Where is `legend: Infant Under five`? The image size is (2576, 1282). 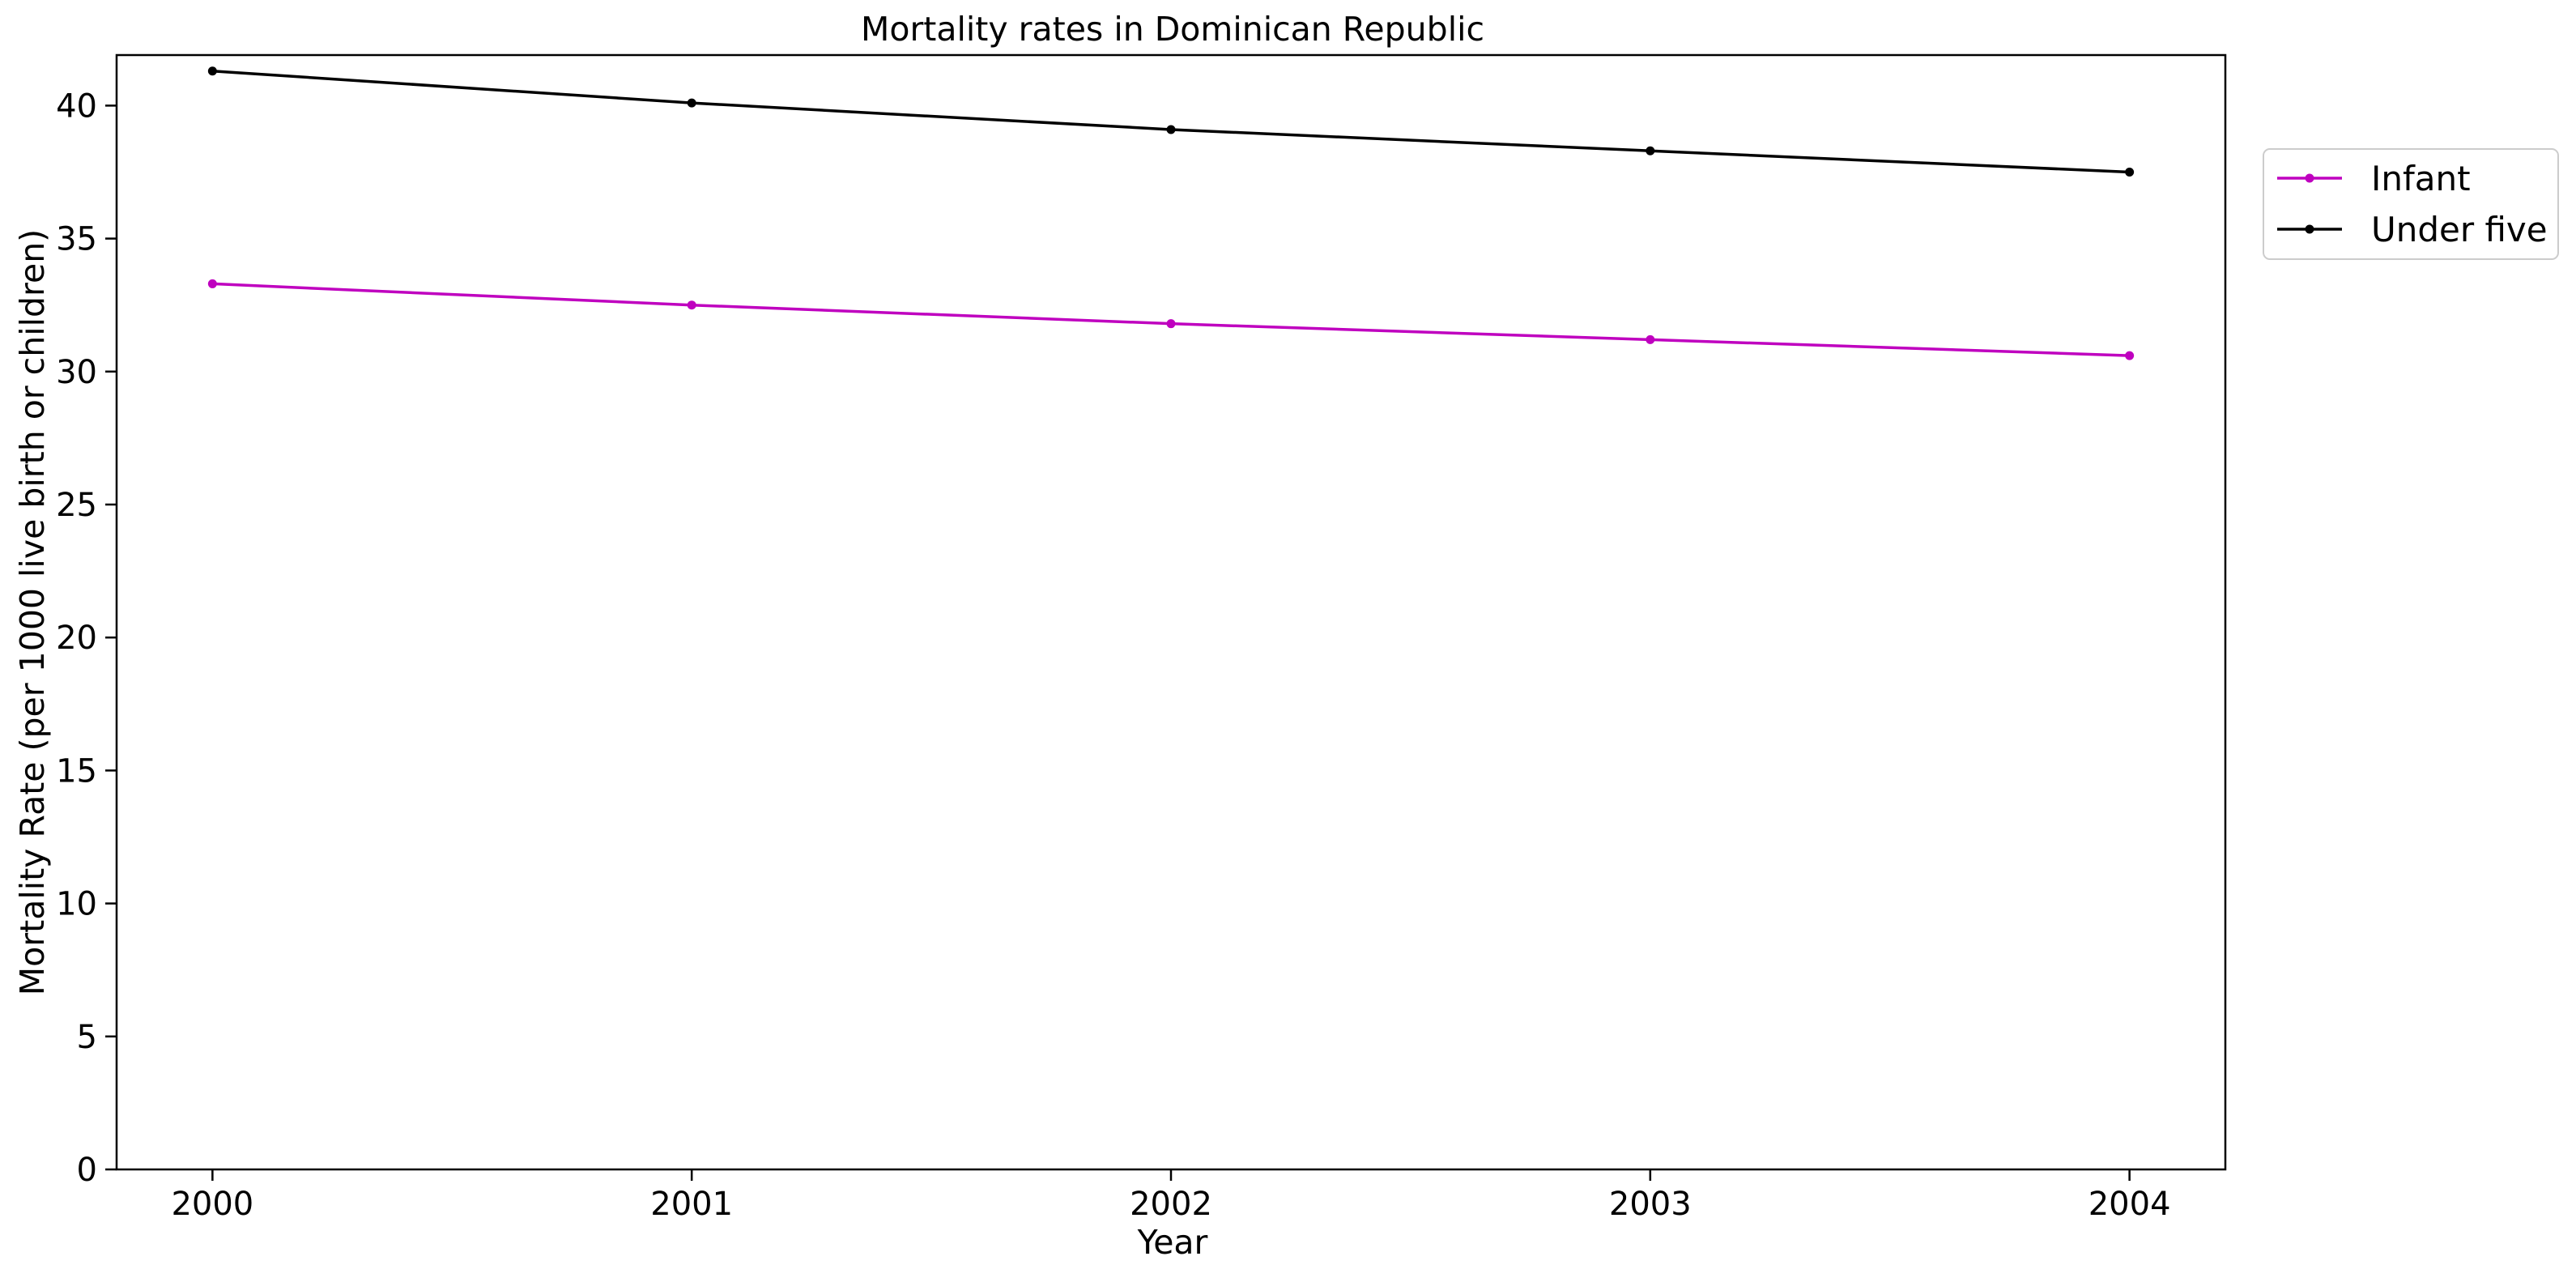
legend: Infant Under five is located at coordinates (2411, 204).